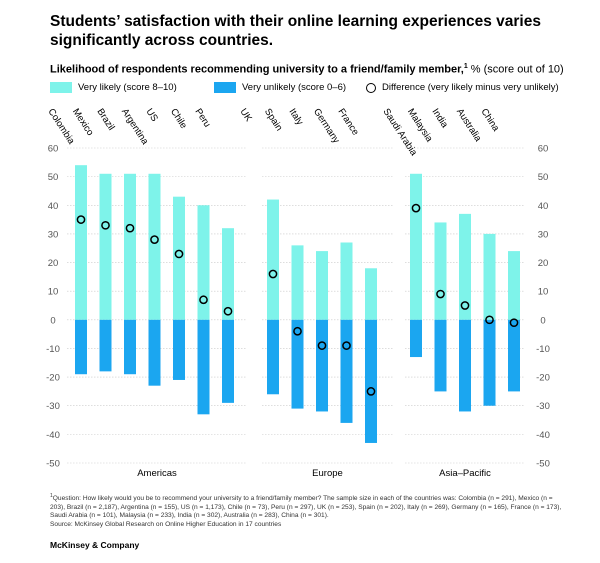 This screenshot has width=600, height=563. What do you see at coordinates (53, 263) in the screenshot?
I see `y-tick-label-left: 20` at bounding box center [53, 263].